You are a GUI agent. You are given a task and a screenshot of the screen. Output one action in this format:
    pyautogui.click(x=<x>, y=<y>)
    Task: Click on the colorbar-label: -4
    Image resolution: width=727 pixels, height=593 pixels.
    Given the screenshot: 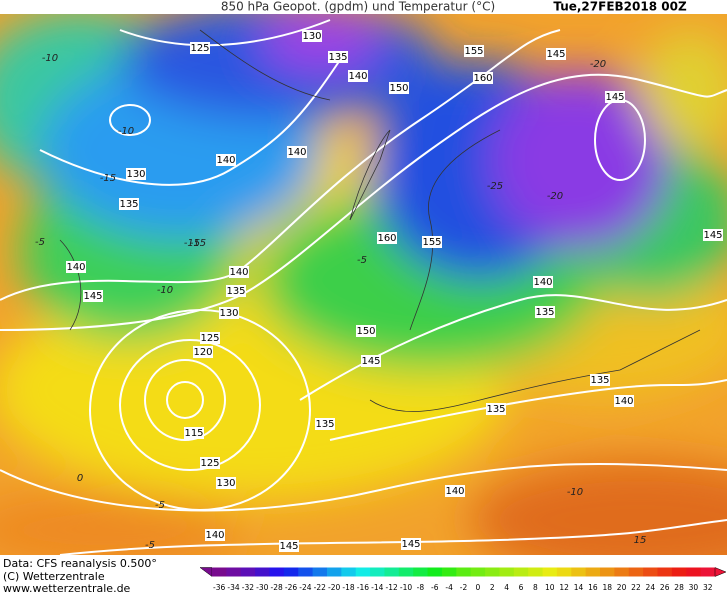 What is the action you would take?
    pyautogui.click(x=449, y=587)
    